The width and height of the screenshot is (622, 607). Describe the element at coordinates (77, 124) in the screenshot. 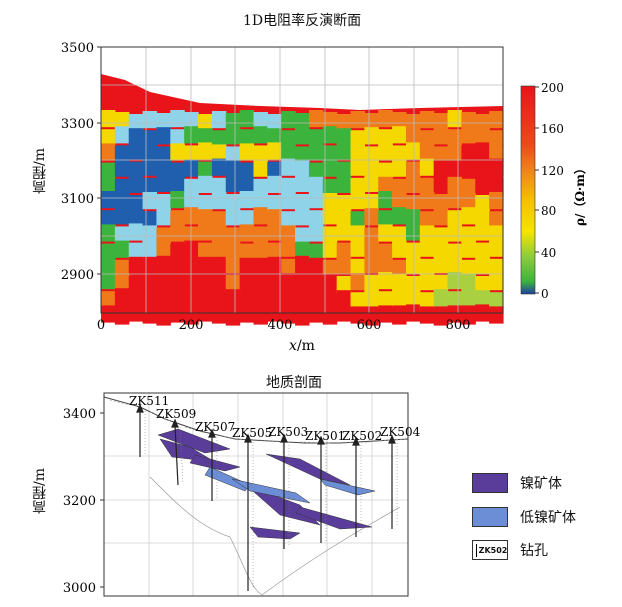

I see `top-y-tick: 3300` at that location.